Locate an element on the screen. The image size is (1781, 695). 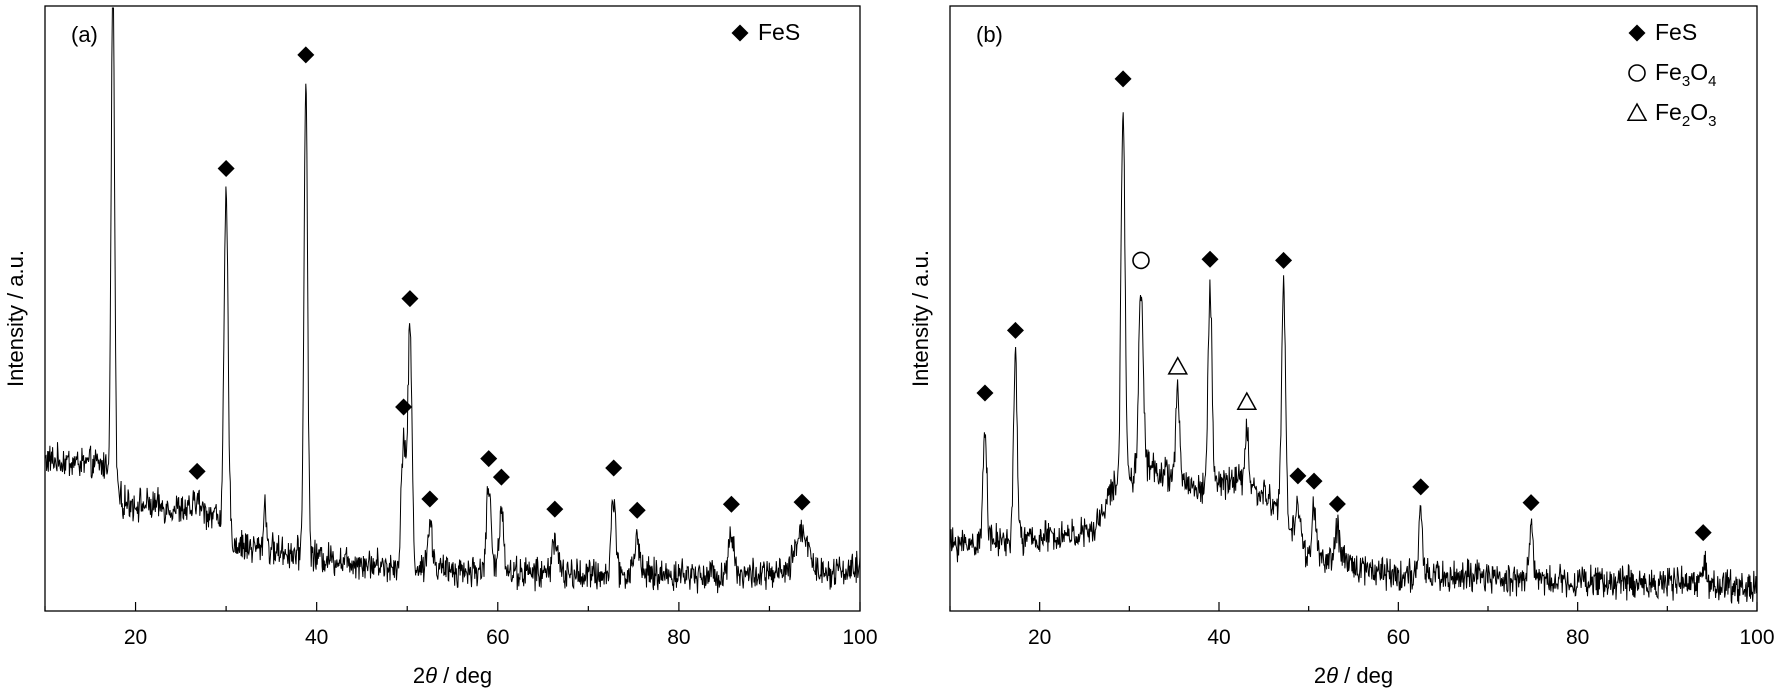
panel-label: (b) is located at coordinates (989, 34).